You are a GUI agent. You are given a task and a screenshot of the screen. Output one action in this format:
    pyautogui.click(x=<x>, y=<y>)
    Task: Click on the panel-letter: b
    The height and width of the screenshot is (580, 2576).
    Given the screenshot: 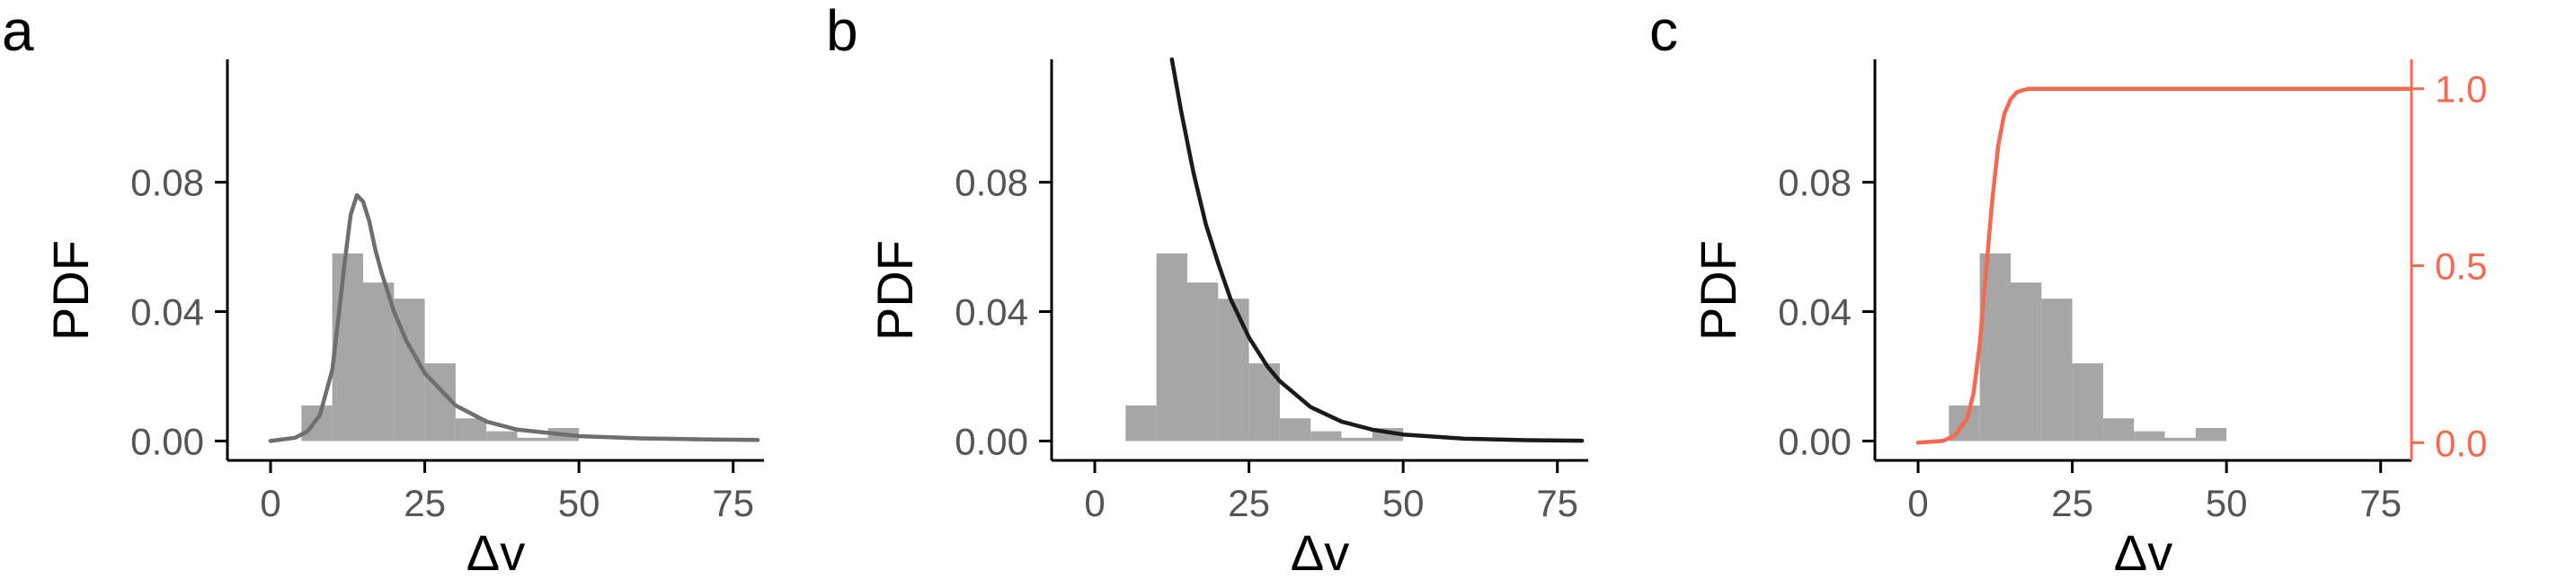 What is the action you would take?
    pyautogui.click(x=842, y=31)
    